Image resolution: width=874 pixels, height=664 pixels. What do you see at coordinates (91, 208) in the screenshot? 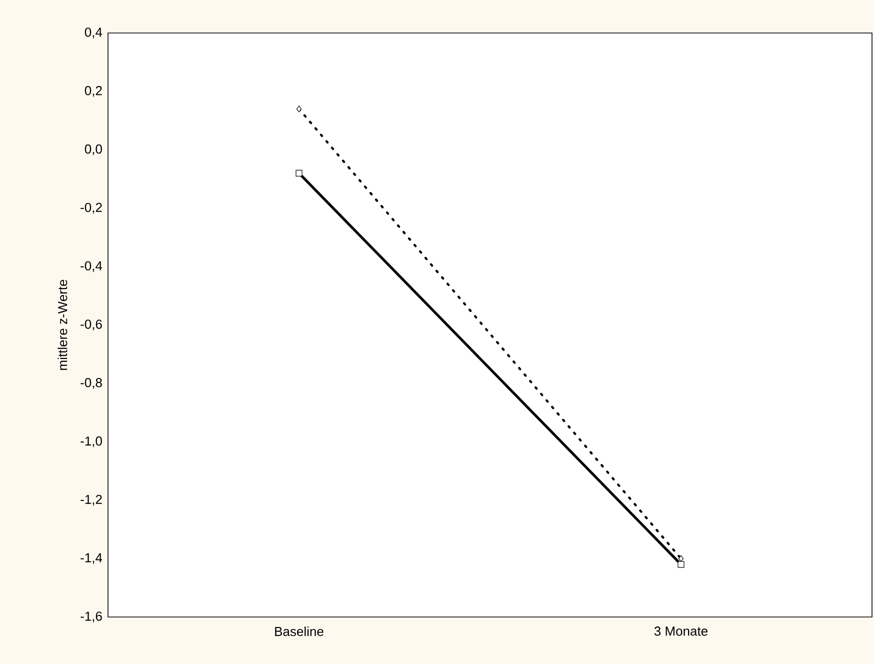
I see `y-tick-label: -0,2` at bounding box center [91, 208].